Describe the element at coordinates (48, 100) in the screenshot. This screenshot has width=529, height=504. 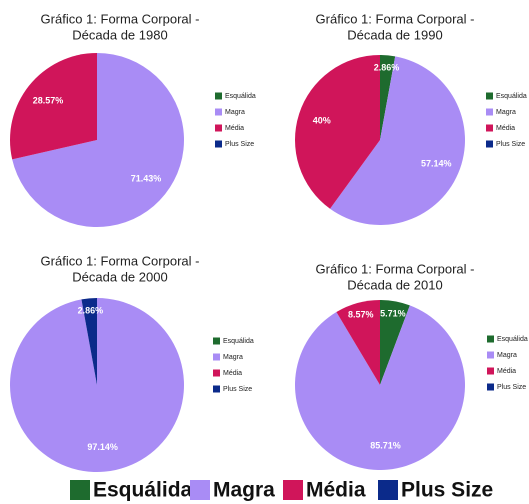
I see `value-label: 28.57%` at that location.